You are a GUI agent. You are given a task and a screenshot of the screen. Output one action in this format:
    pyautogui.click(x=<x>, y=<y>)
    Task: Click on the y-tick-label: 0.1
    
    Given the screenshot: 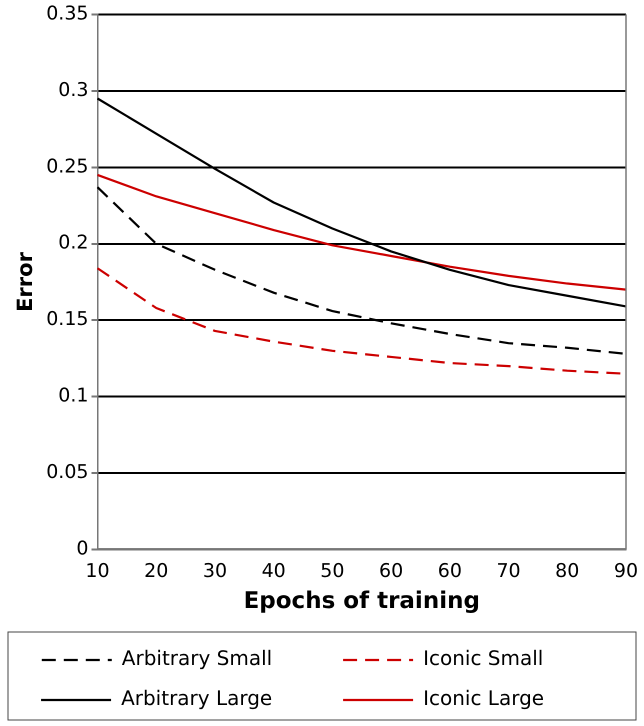 What is the action you would take?
    pyautogui.click(x=73, y=395)
    